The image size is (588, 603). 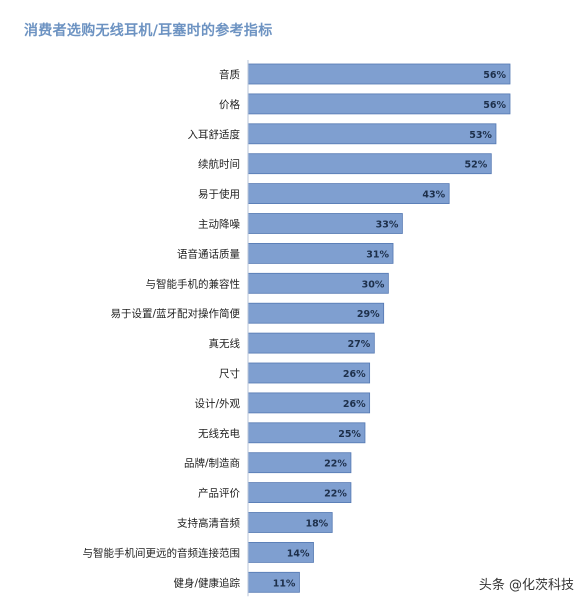 I want to click on category-label: 入耳舒适度, so click(x=214, y=134).